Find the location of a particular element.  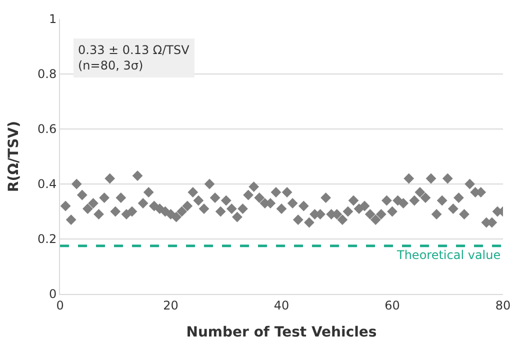

y-tick-label: 0.6 is located at coordinates (47, 129).